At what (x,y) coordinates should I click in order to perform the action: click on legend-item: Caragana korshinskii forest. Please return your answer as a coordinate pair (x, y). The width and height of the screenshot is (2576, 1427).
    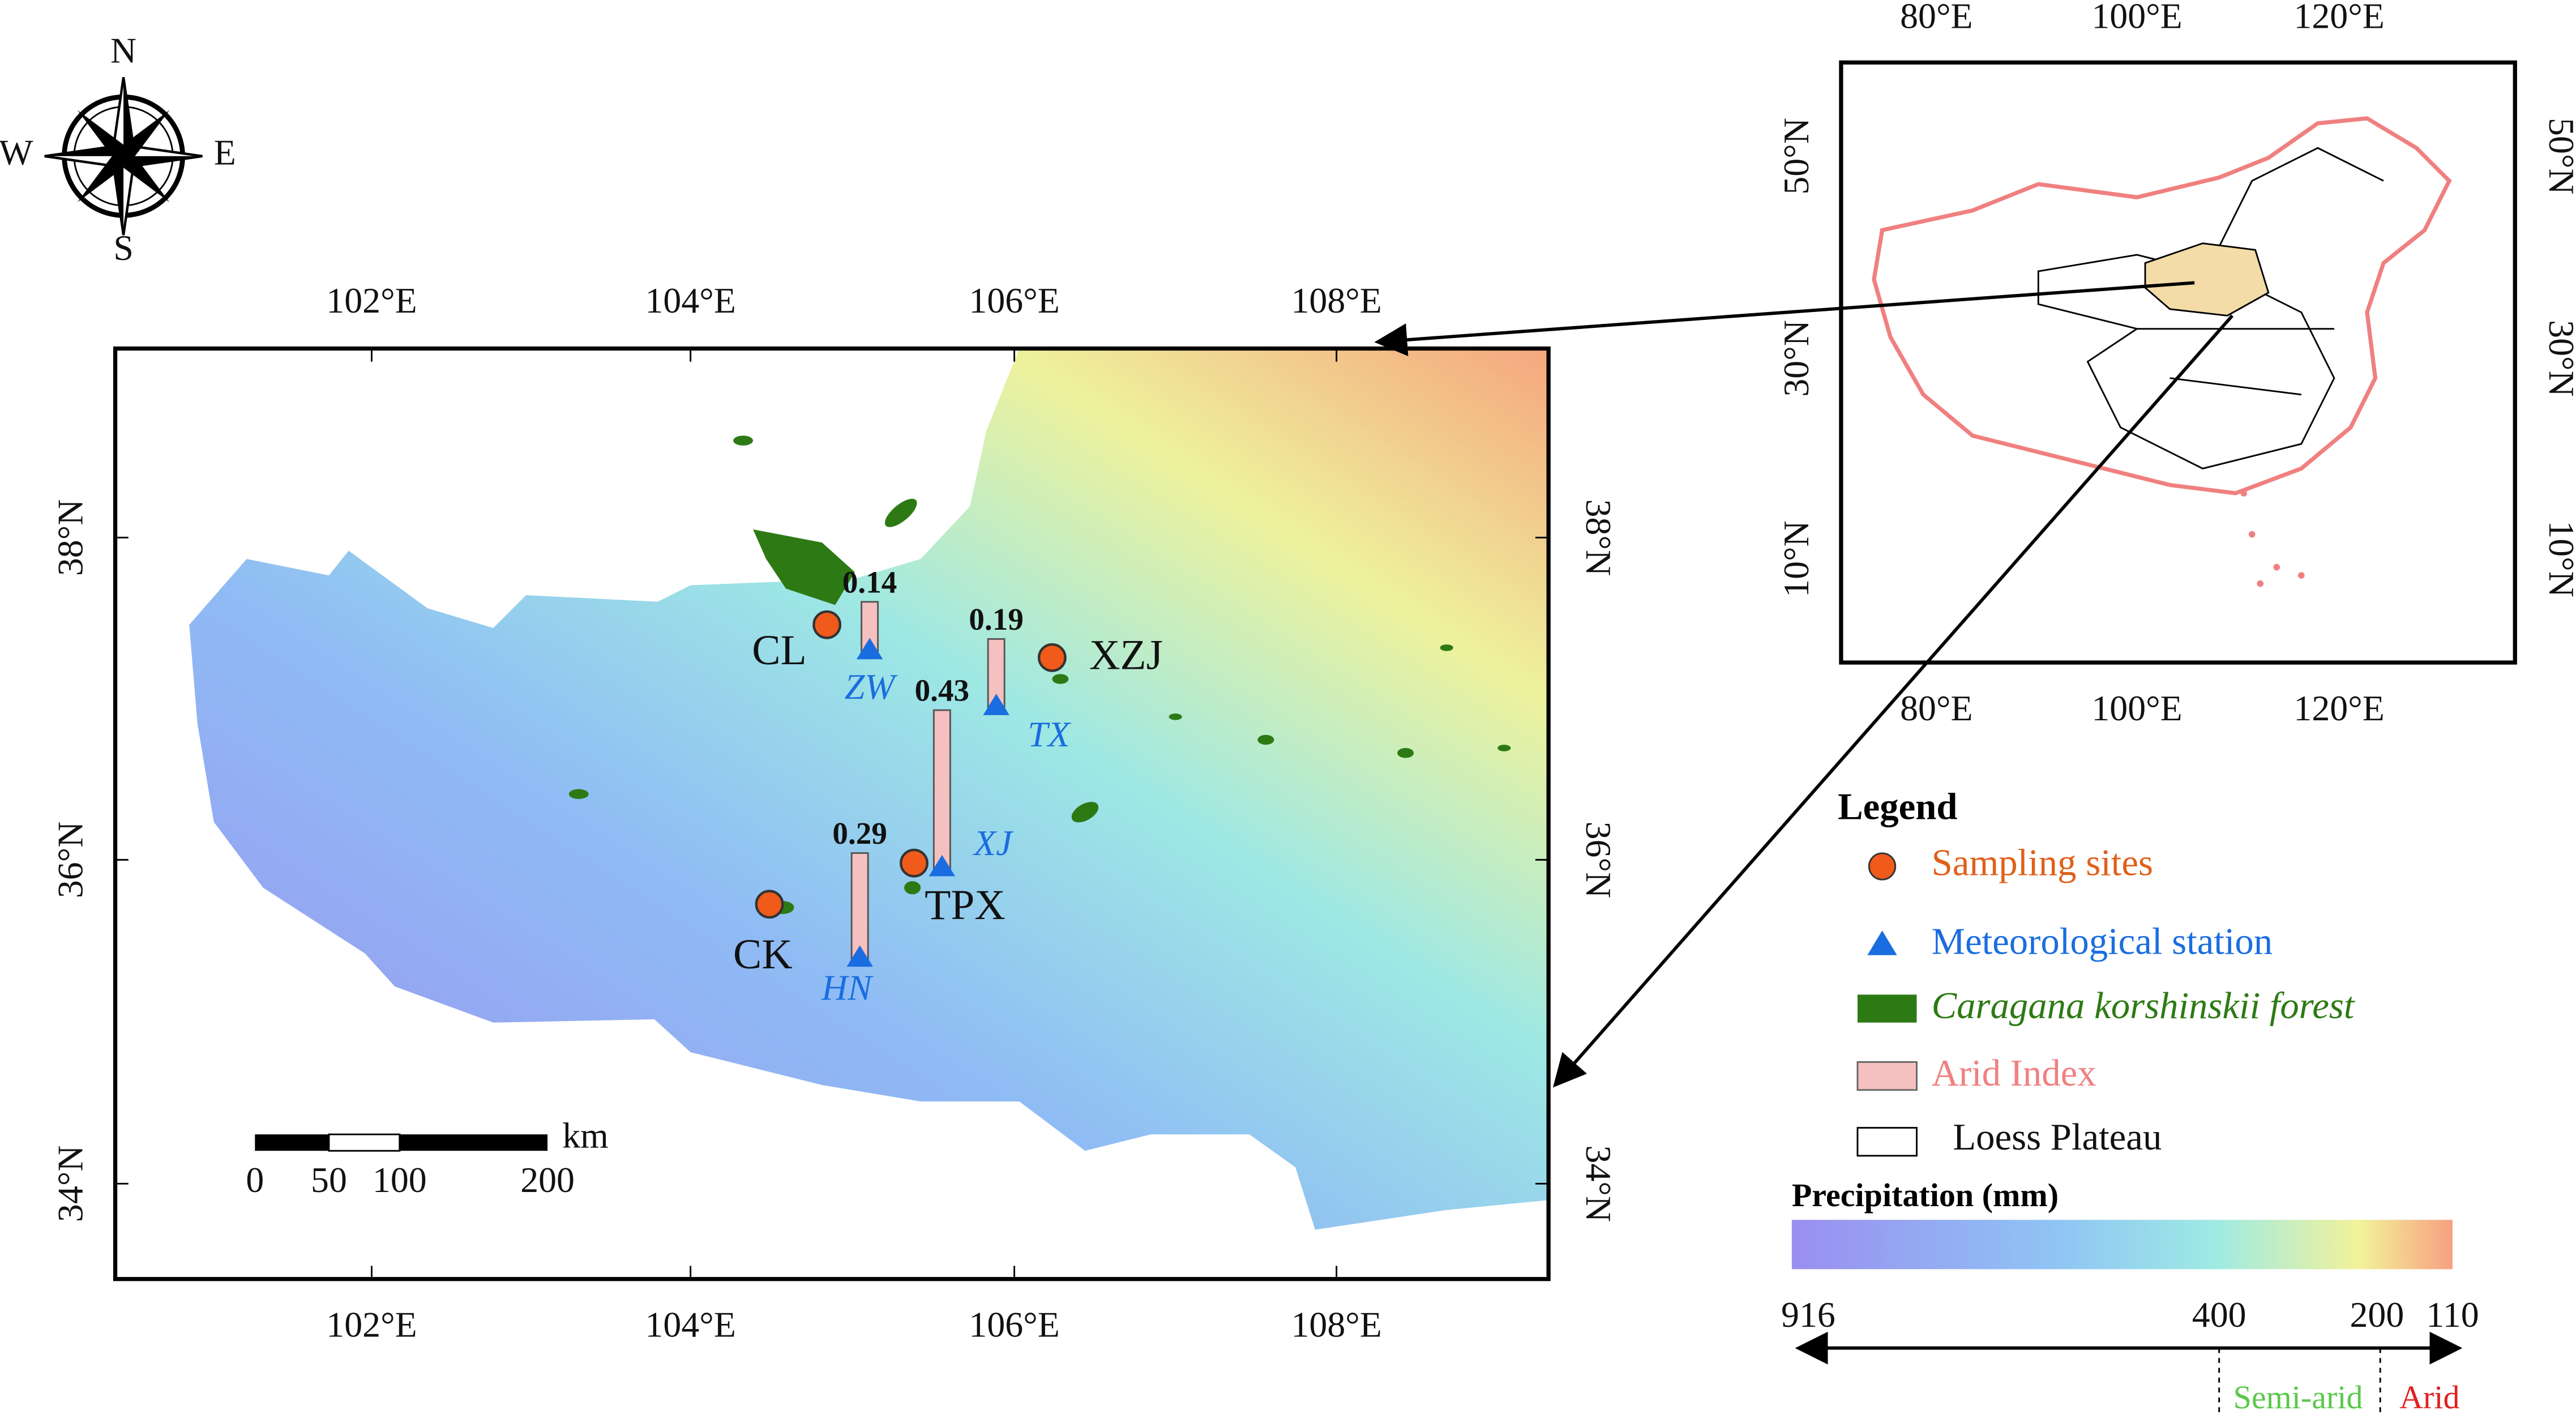
    Looking at the image, I should click on (2143, 1006).